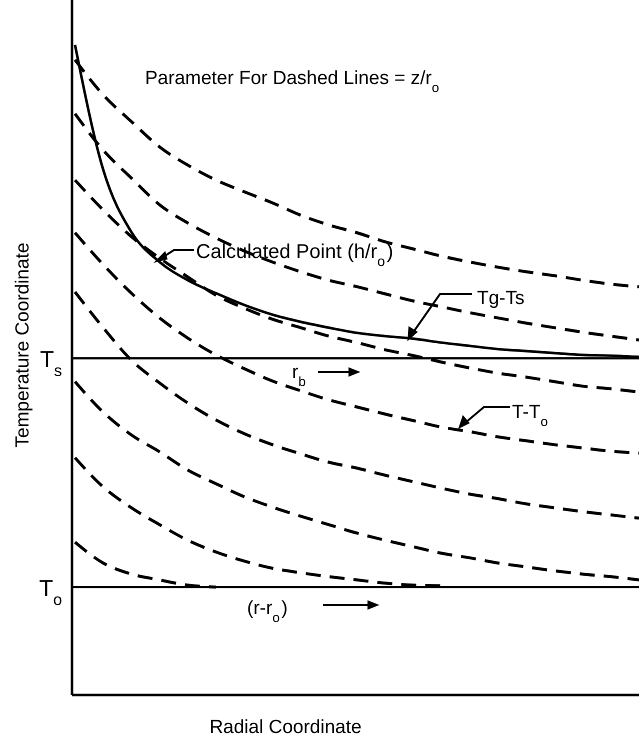 This screenshot has width=639, height=737. I want to click on ref-line-label: T$_{s}$, so click(51, 363).